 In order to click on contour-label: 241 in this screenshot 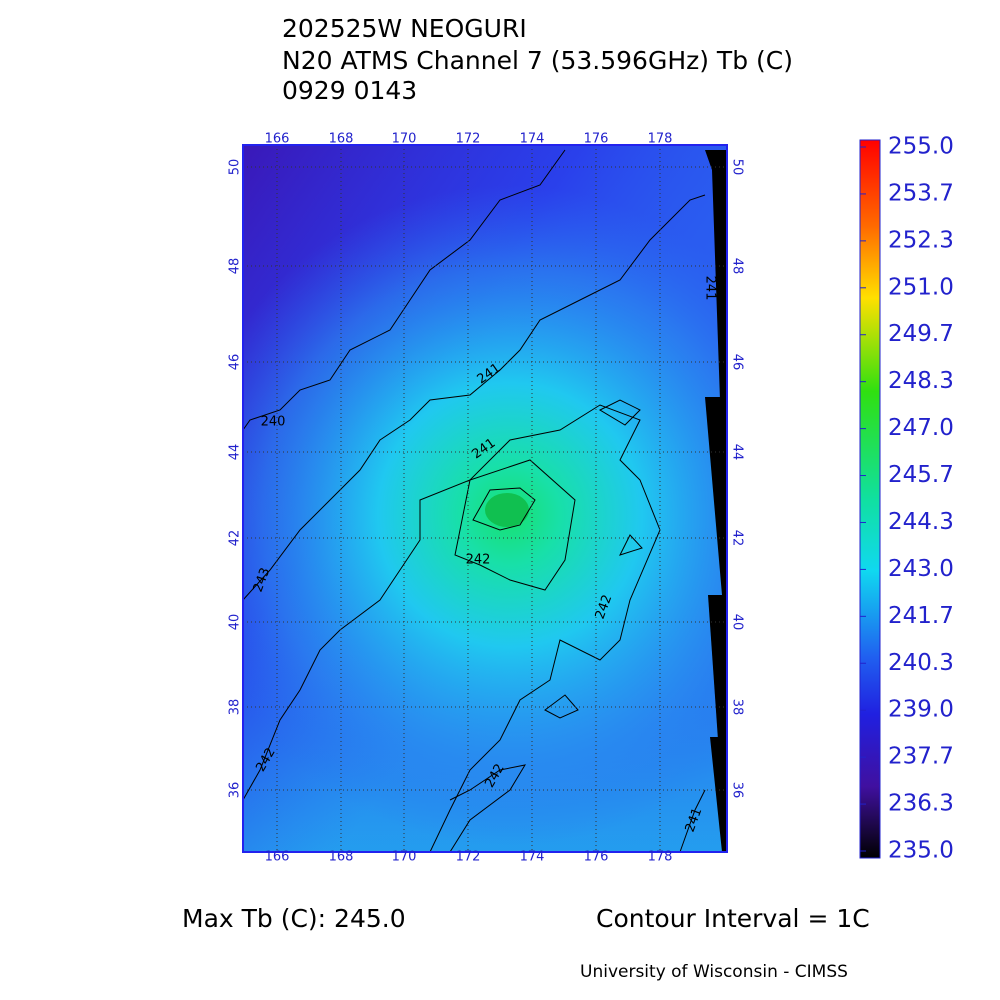, I will do `click(710, 288)`.